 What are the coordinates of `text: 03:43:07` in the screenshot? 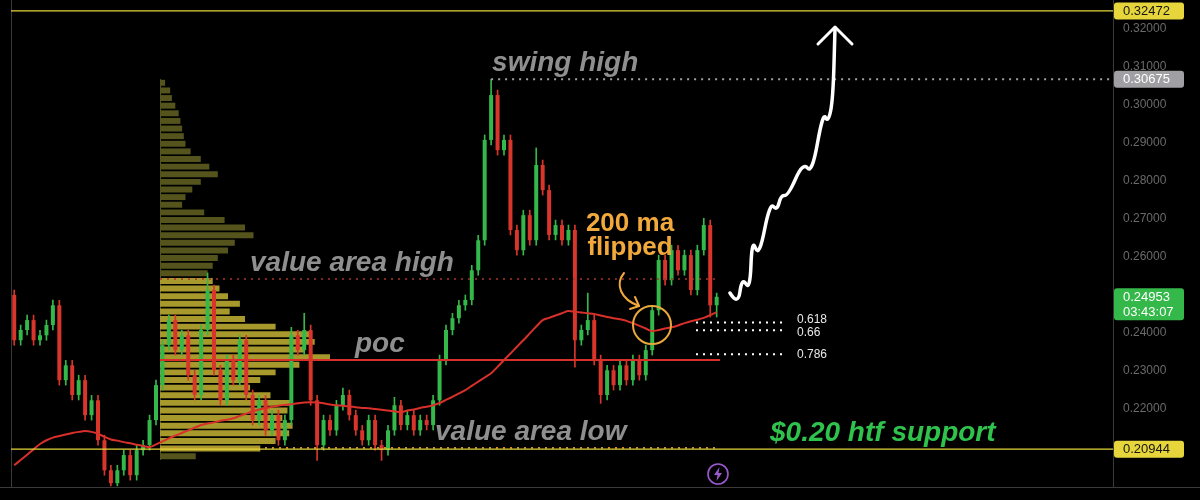 It's located at (1148, 311).